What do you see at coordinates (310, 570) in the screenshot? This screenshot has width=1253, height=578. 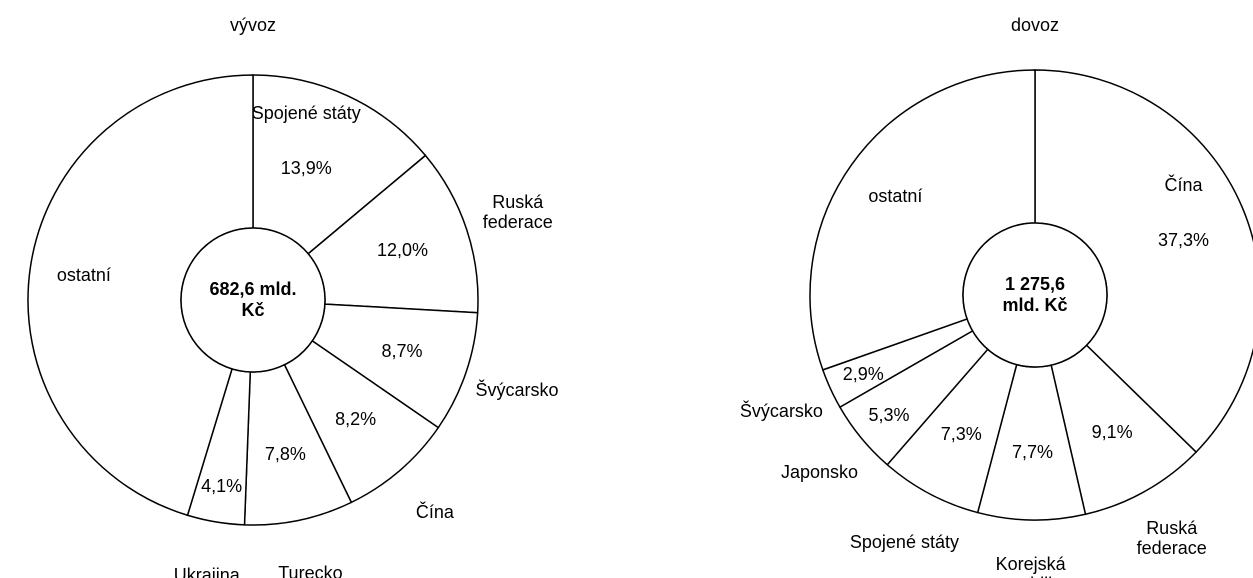 I see `slice-name: Turecko` at bounding box center [310, 570].